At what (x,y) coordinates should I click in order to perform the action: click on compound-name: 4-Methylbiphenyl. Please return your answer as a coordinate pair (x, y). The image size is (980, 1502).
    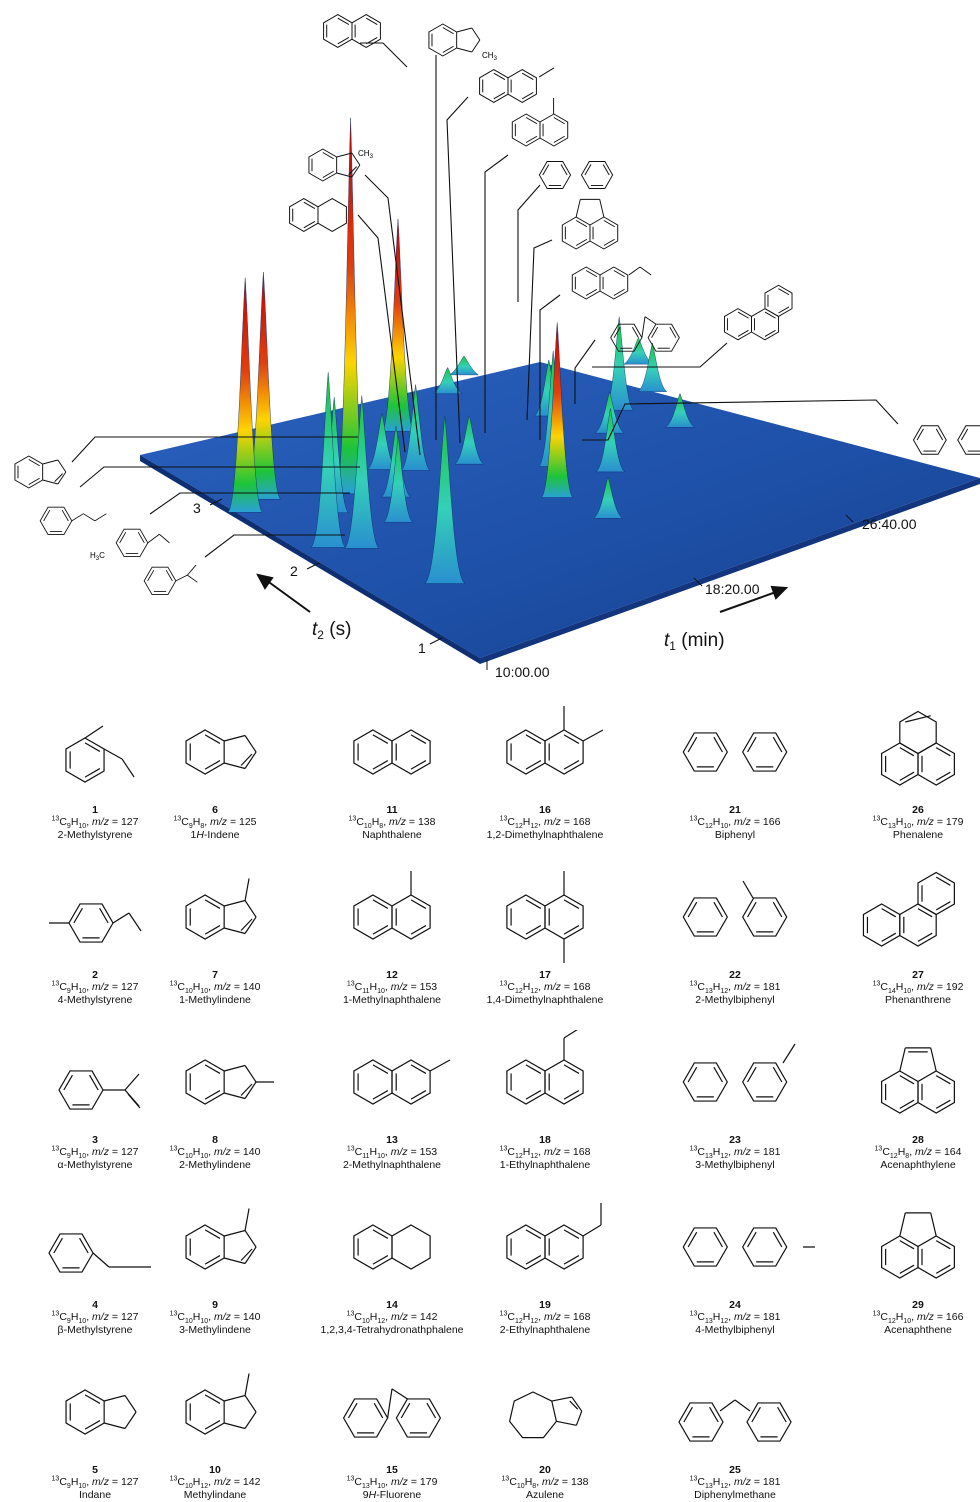
    Looking at the image, I should click on (735, 1330).